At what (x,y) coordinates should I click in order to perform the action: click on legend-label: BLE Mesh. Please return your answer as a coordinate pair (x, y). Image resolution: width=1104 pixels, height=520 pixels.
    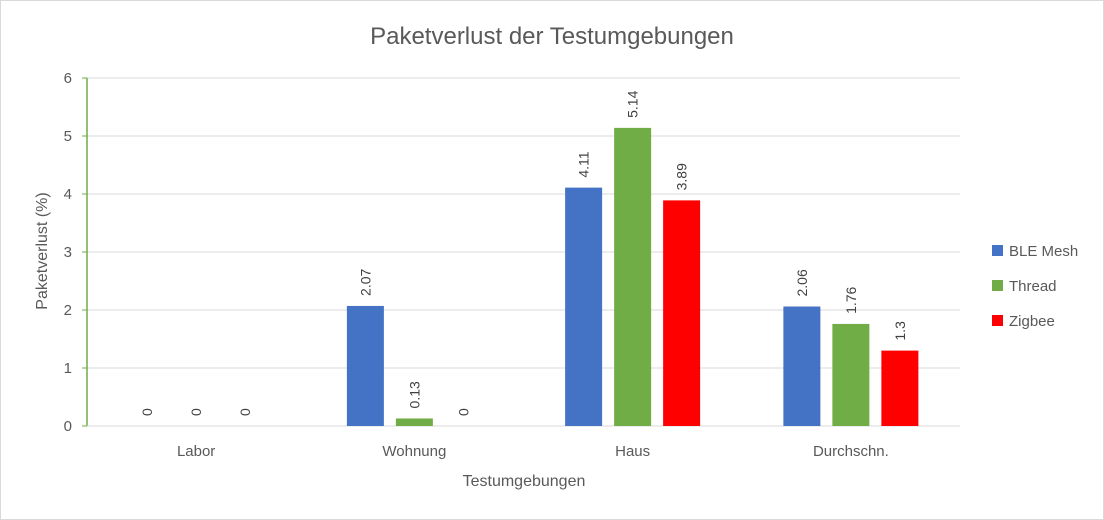
    Looking at the image, I should click on (1043, 251).